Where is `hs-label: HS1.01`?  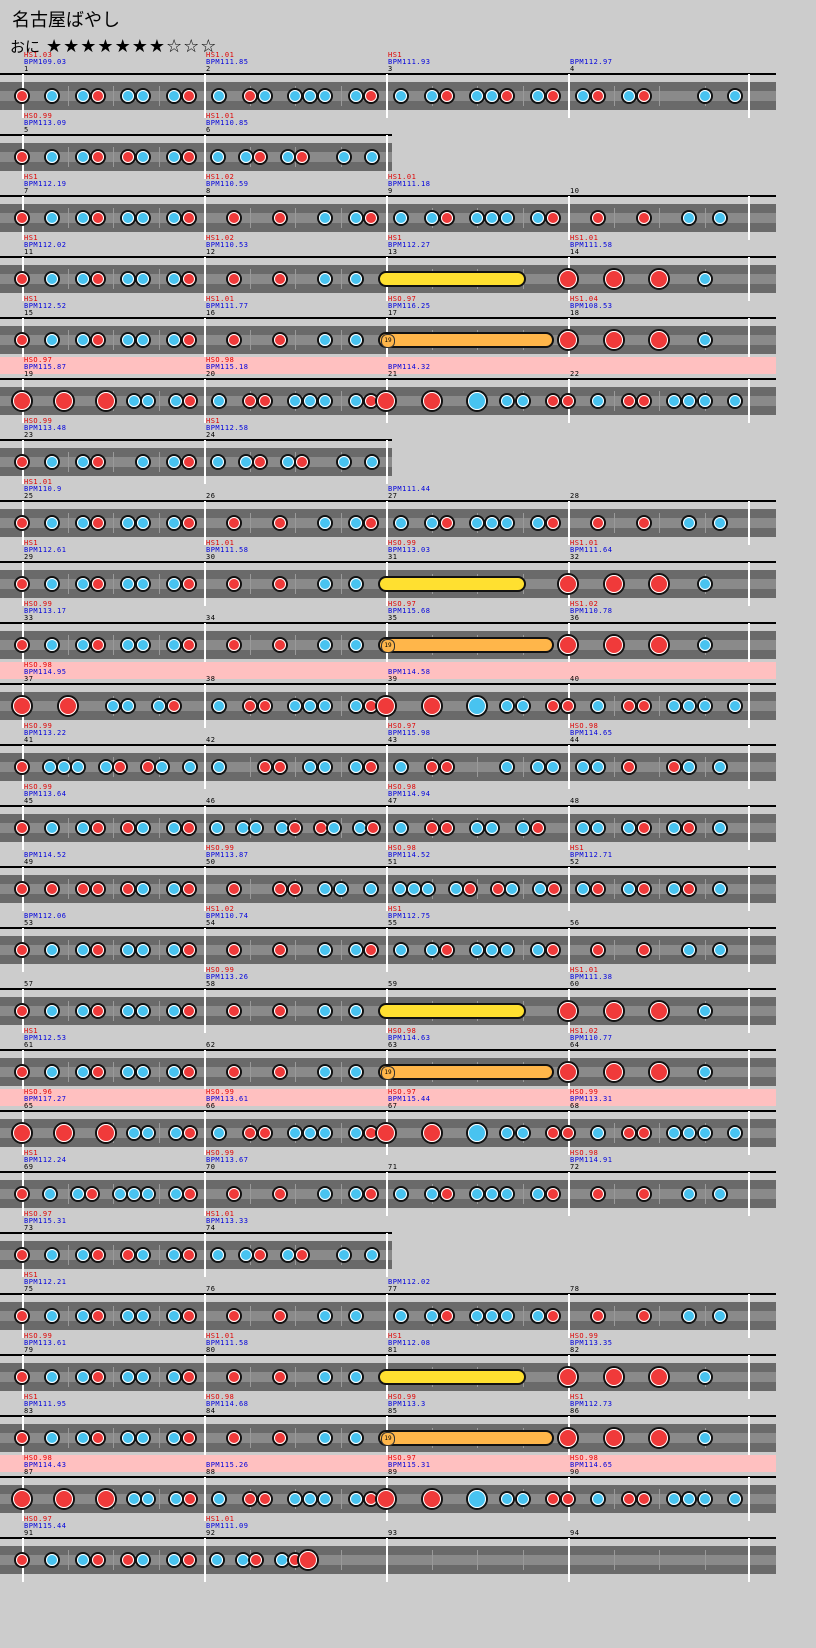
hs-label: HS1.01 is located at coordinates (584, 970).